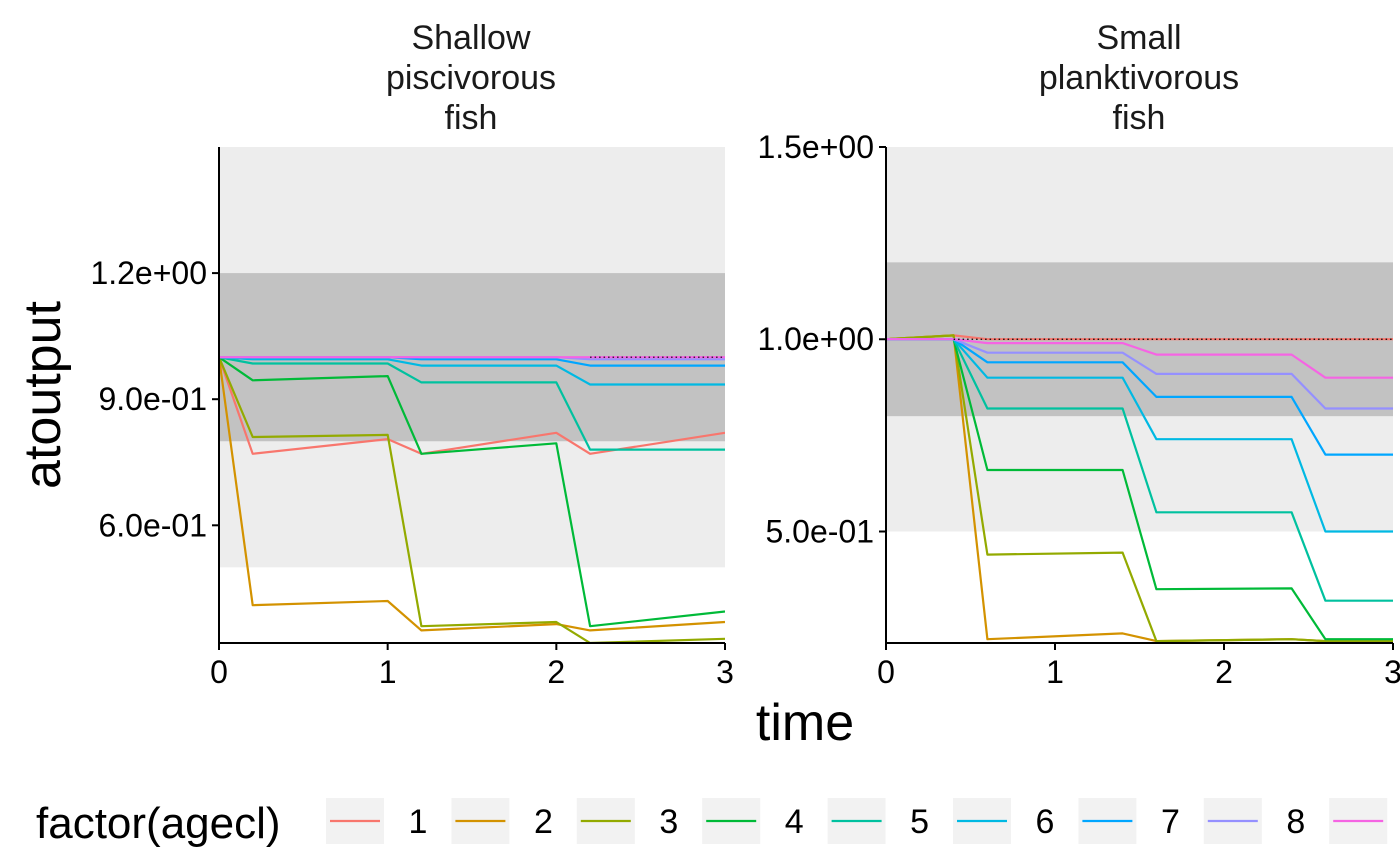  Describe the element at coordinates (502, 821) in the screenshot. I see `legend-item-2: 2` at that location.